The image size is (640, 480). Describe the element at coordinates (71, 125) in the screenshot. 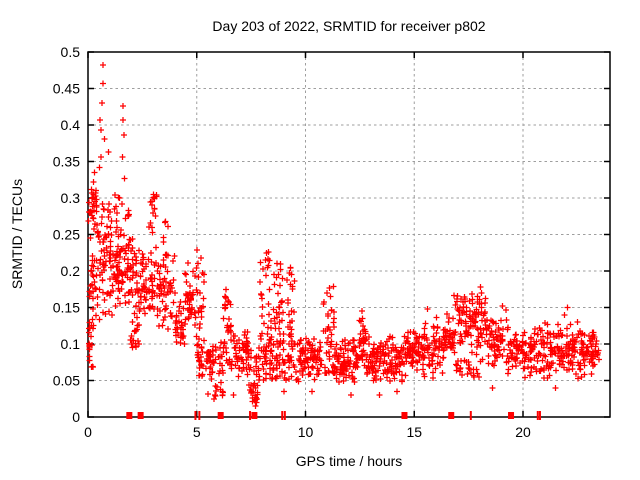

I see `svg-text: 0.4` at that location.